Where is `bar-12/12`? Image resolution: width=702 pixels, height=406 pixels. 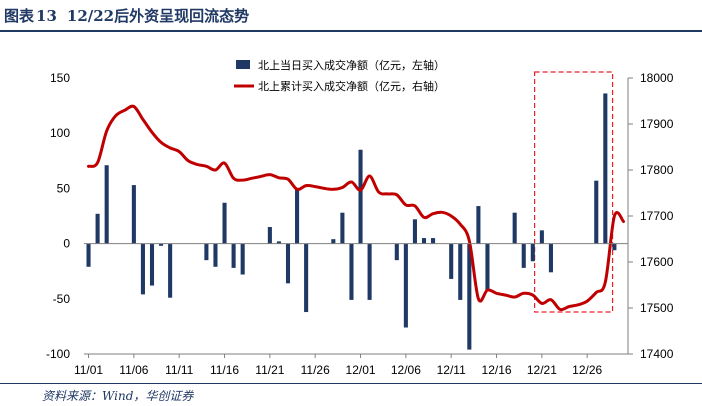
bar-12/12 is located at coordinates (460, 271).